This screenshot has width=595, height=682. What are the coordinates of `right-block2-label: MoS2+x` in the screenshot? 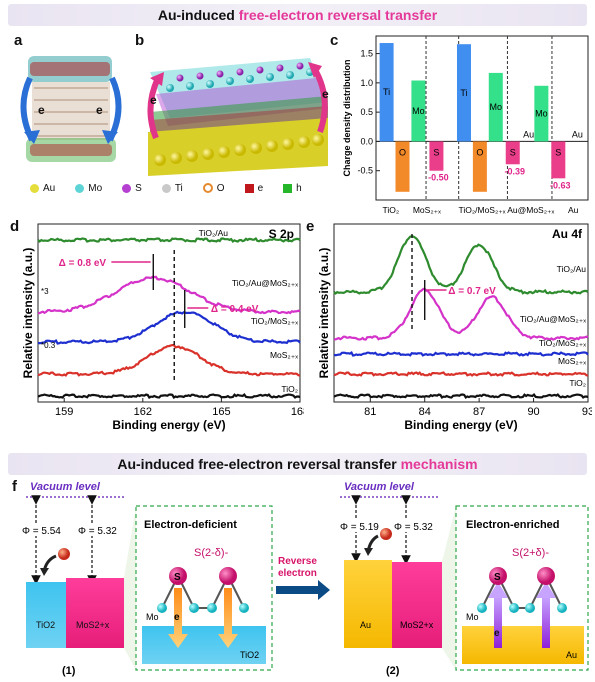 It's located at (417, 625).